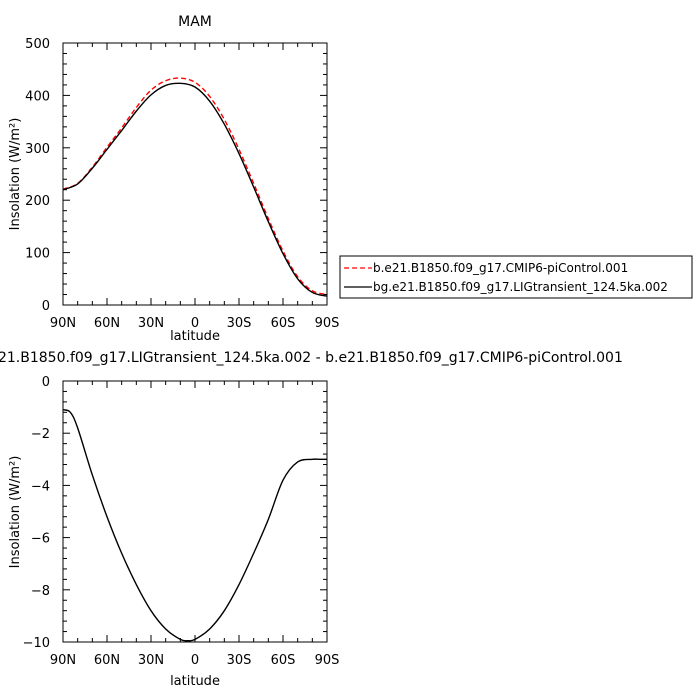 The height and width of the screenshot is (700, 700). I want to click on top-chart-title: MAM, so click(195, 22).